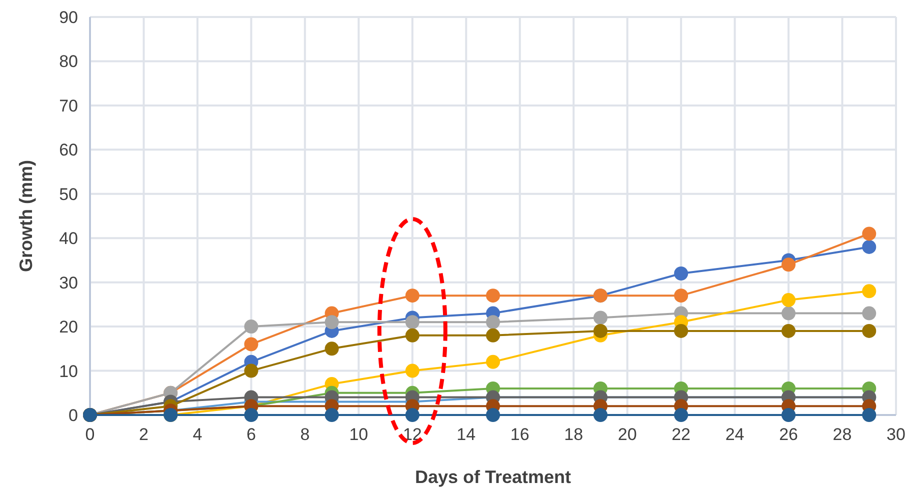 This screenshot has height=493, width=908. Describe the element at coordinates (251, 434) in the screenshot. I see `x-tick-label: 6` at that location.